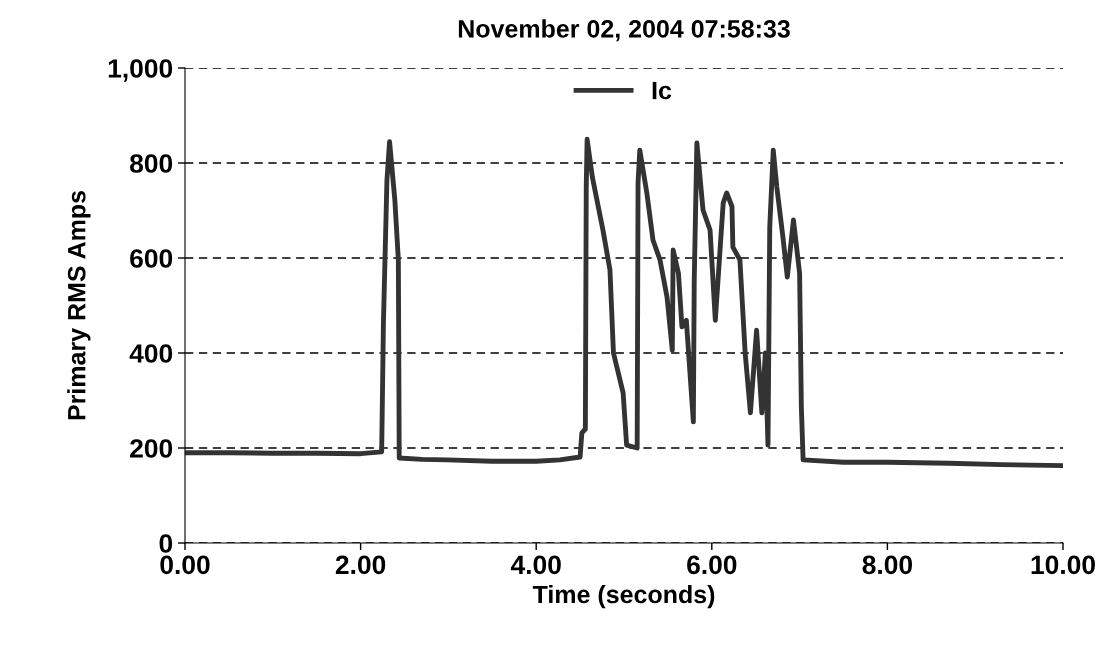 This screenshot has height=660, width=1116. Describe the element at coordinates (151, 353) in the screenshot. I see `y-tick-label: 400` at that location.